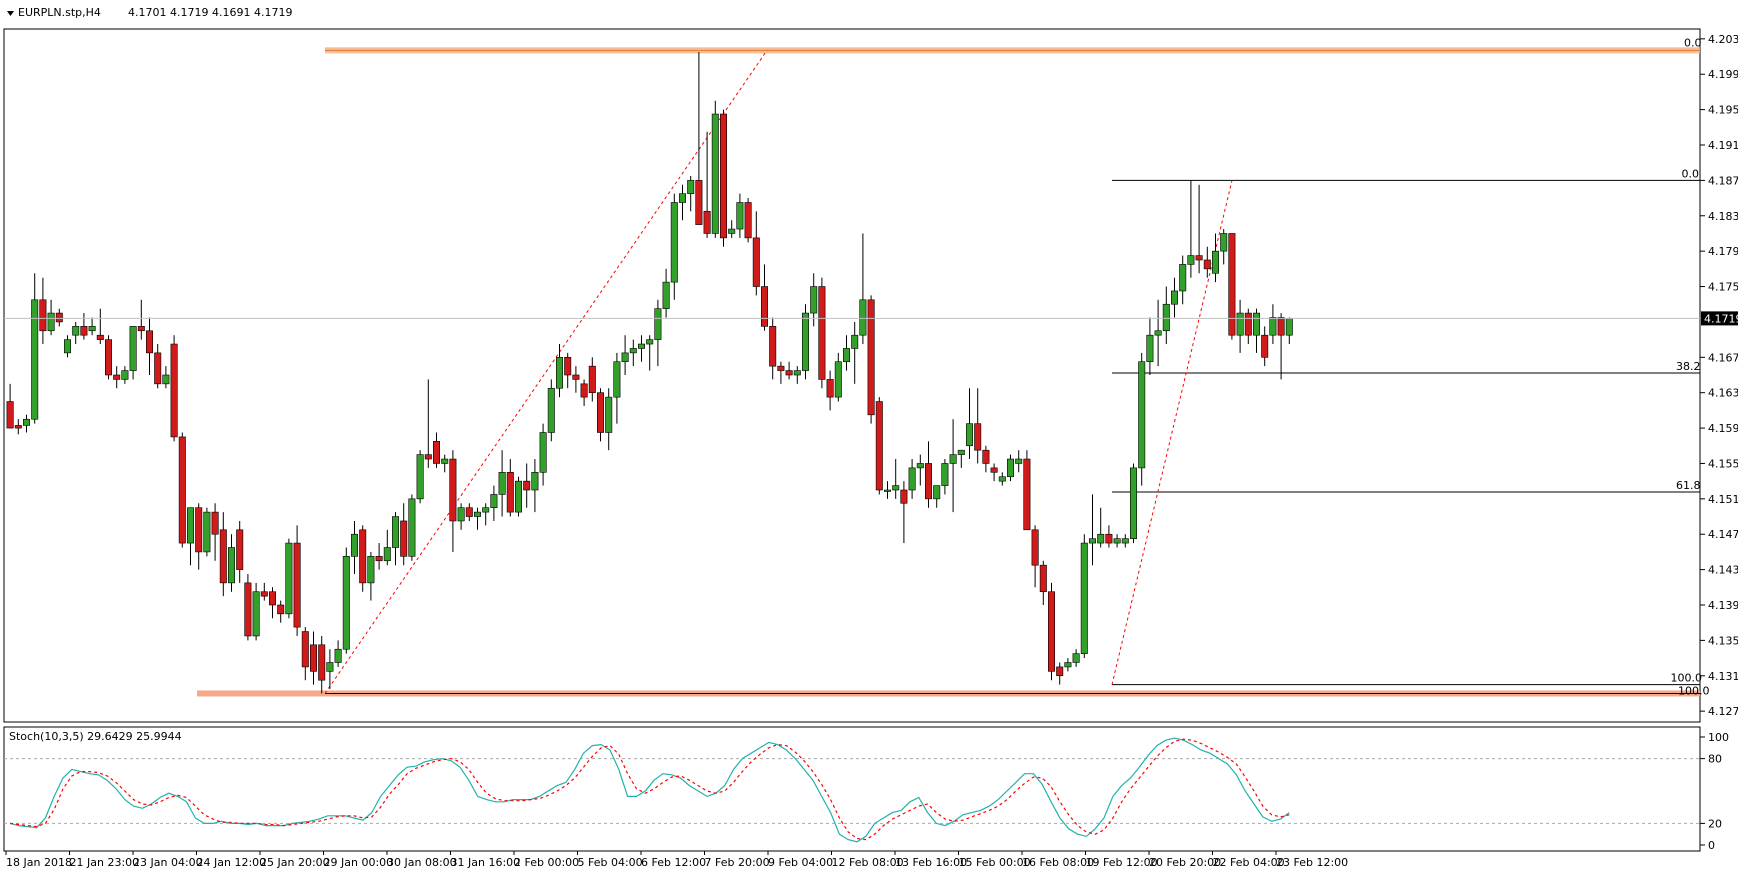 Image resolution: width=1738 pixels, height=874 pixels. I want to click on price-tick-label: 4.1635, so click(1723, 393).